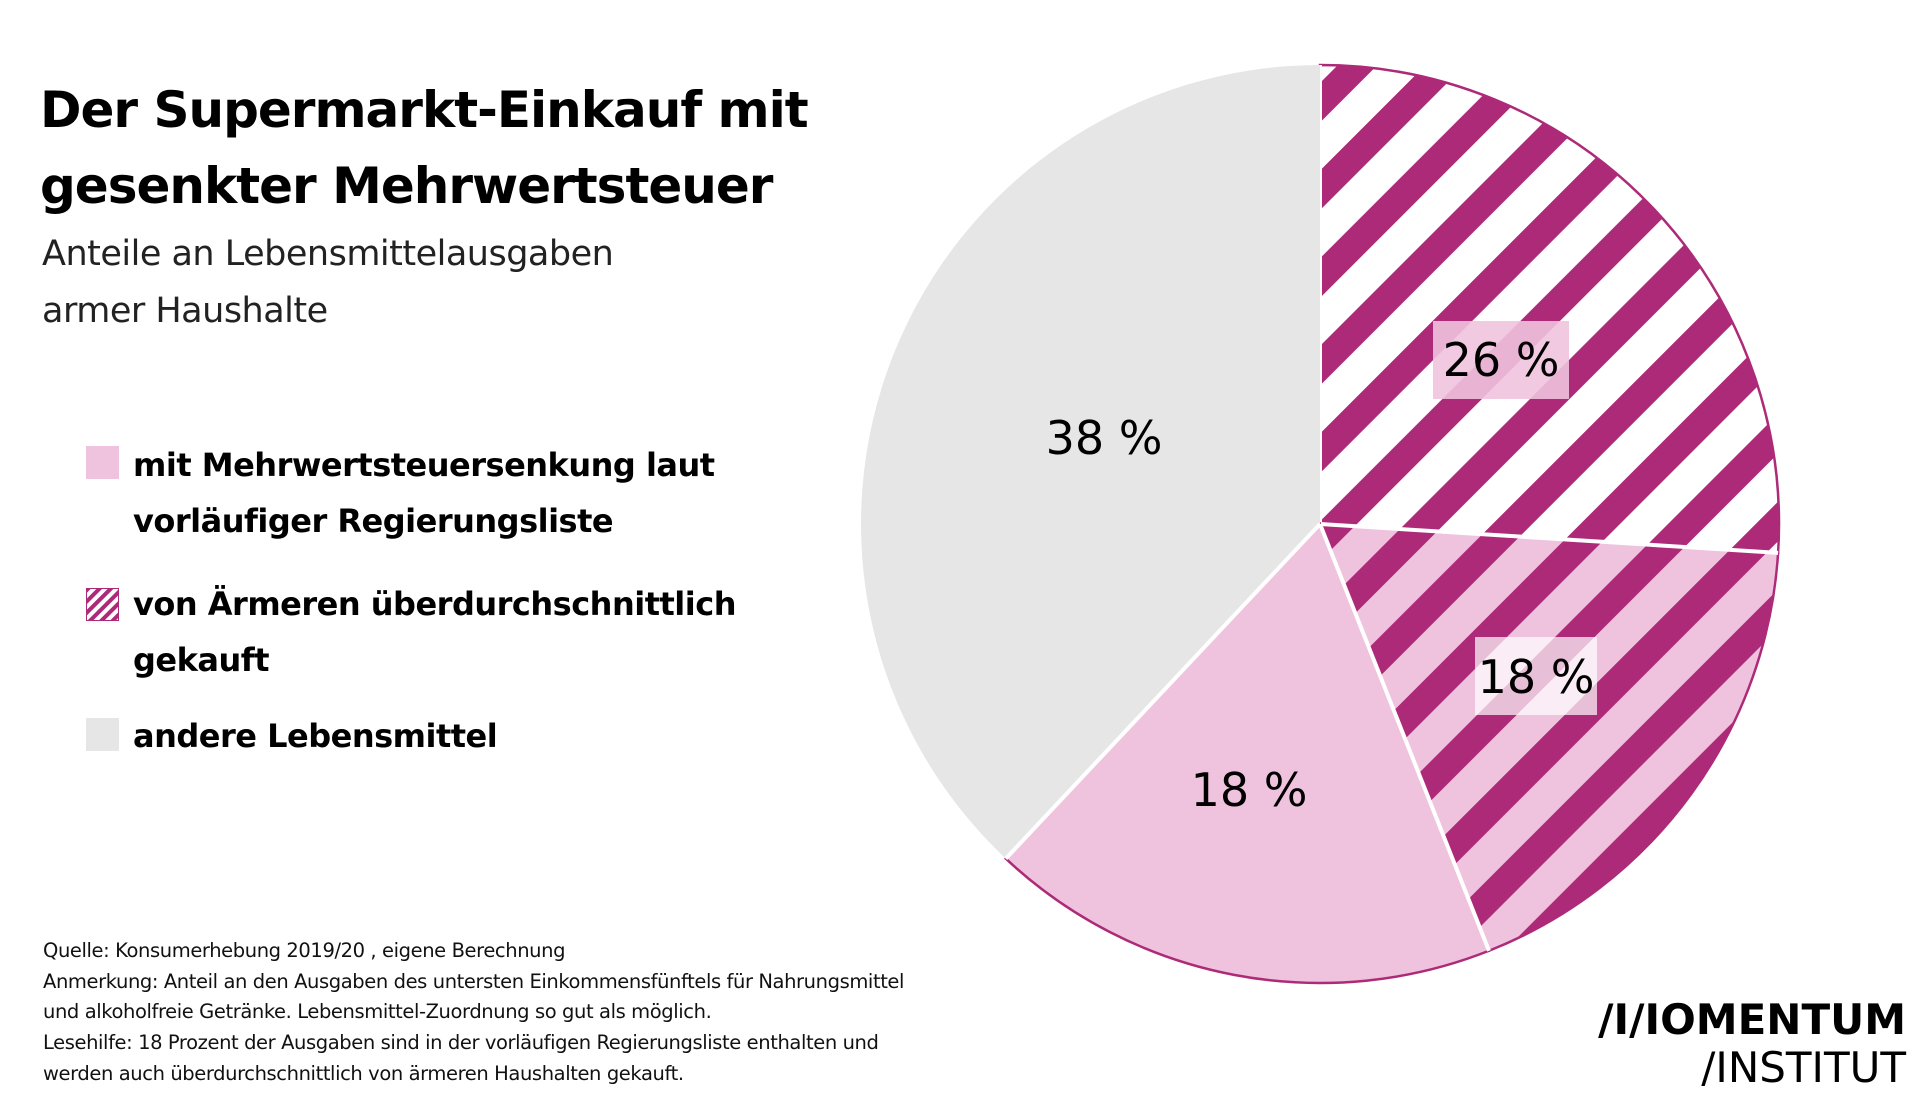  Describe the element at coordinates (185, 311) in the screenshot. I see `subtitle-line-2: armer Haushalte` at that location.